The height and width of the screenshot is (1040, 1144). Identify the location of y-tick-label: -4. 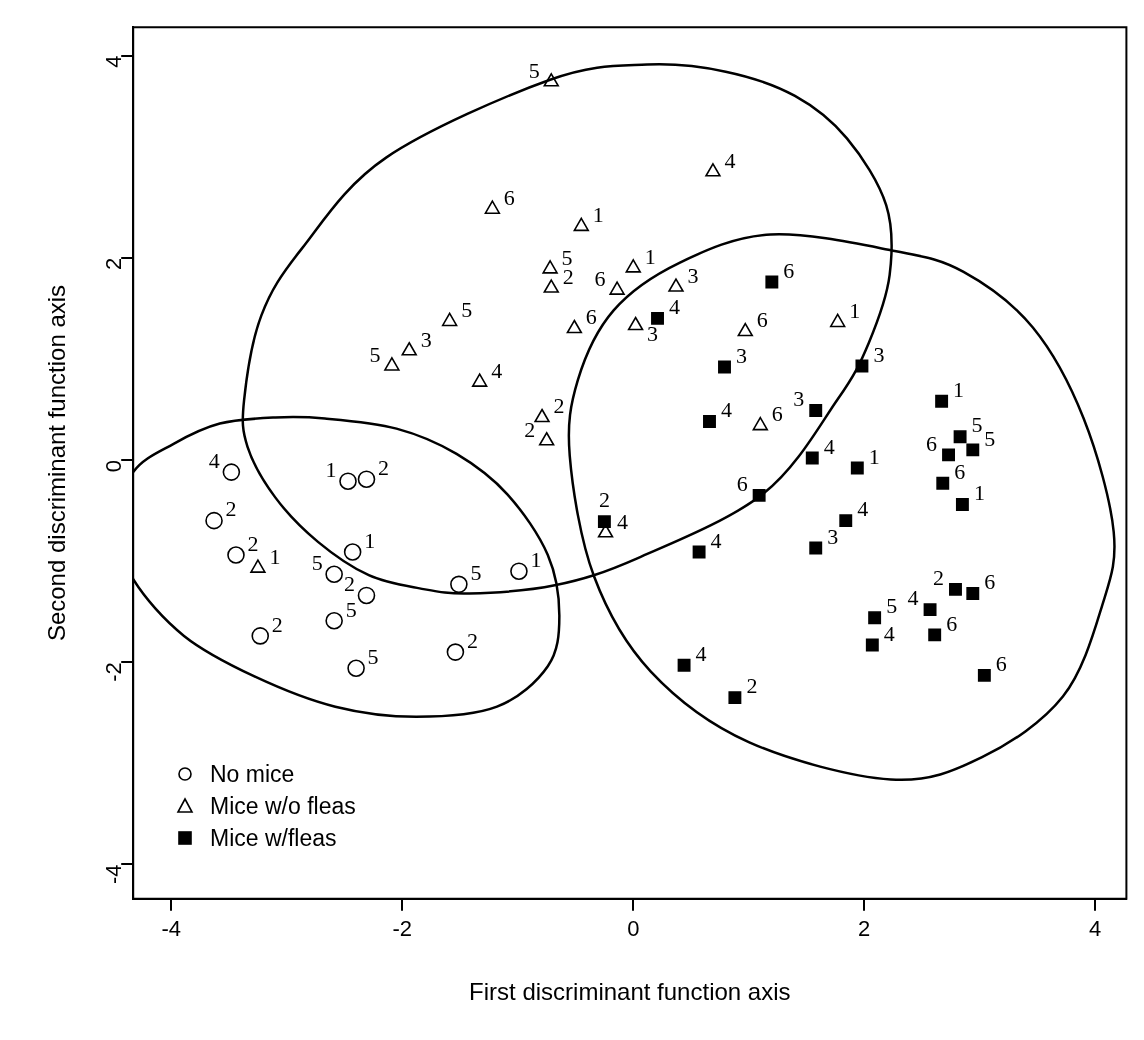
(114, 874).